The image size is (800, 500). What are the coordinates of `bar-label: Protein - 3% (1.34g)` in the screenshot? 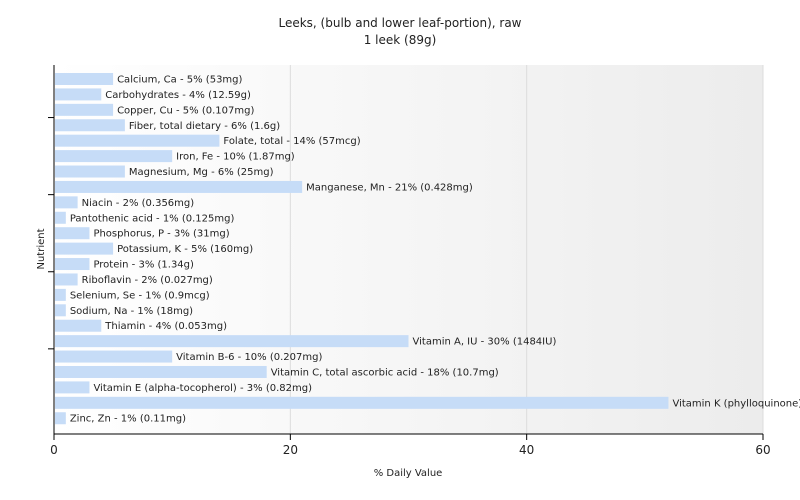 It's located at (143, 265).